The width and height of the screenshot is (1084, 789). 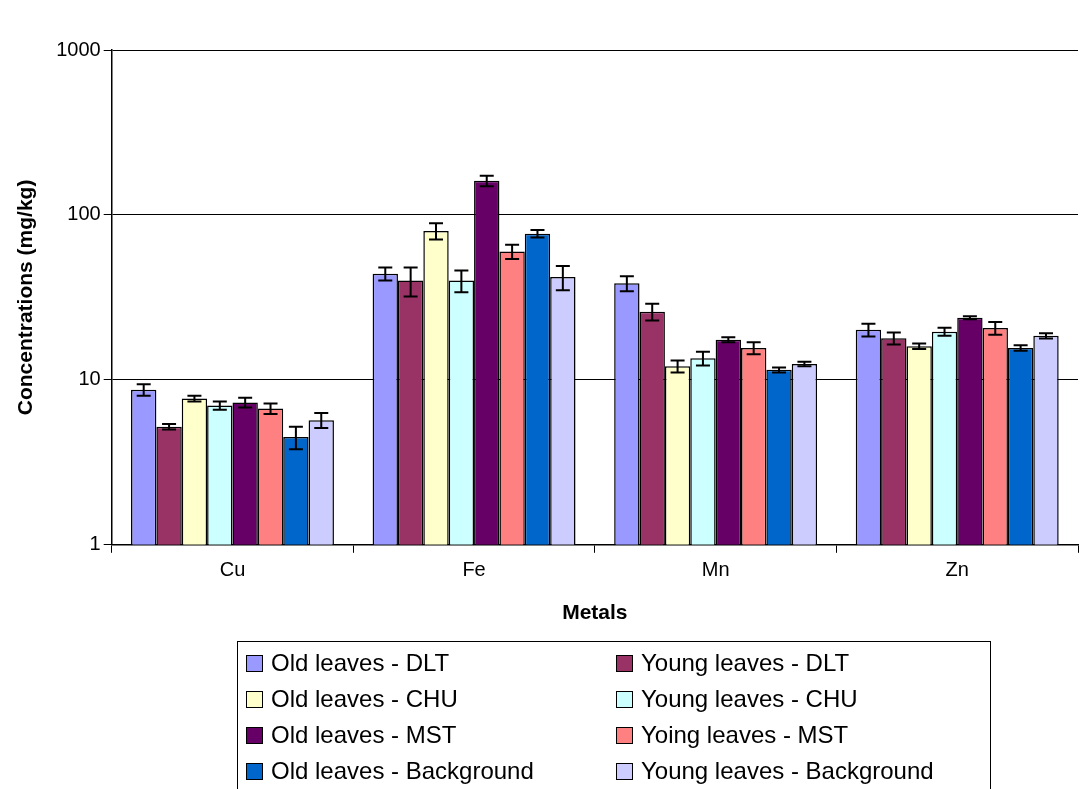 What do you see at coordinates (364, 699) in the screenshot?
I see `legend-label: Old leaves - CHU` at bounding box center [364, 699].